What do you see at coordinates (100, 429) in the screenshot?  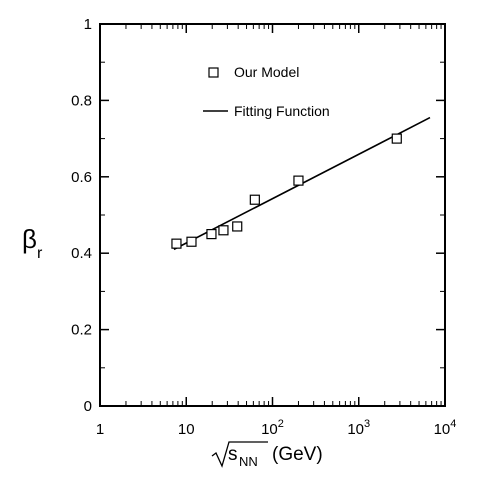 I see `x-tick-label: 1` at bounding box center [100, 429].